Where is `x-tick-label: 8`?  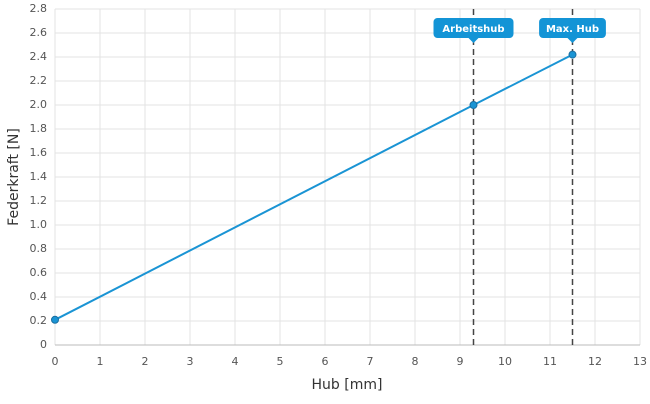
x-tick-label: 8 is located at coordinates (415, 361).